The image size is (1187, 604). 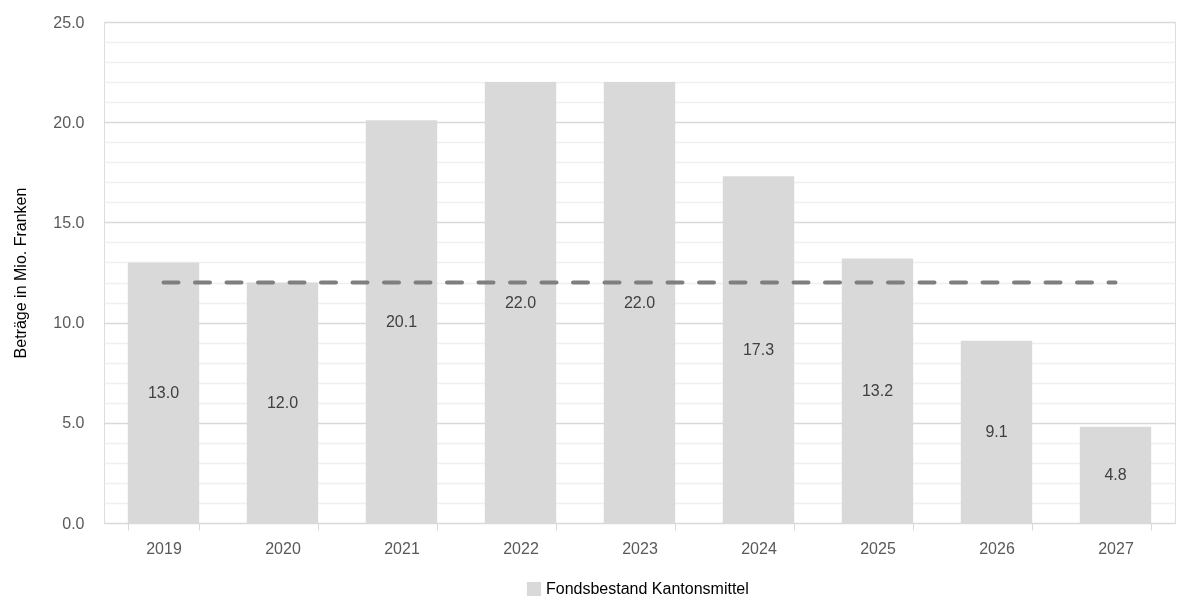 I want to click on data-label: 12.0, so click(x=282, y=402).